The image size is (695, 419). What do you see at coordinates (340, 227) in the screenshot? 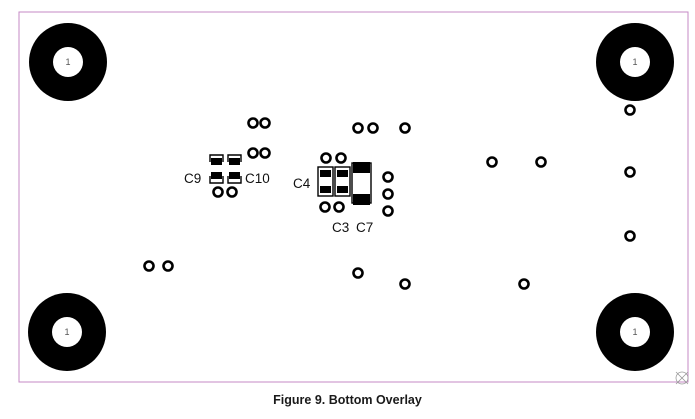
I see `designator-c3: C3` at bounding box center [340, 227].